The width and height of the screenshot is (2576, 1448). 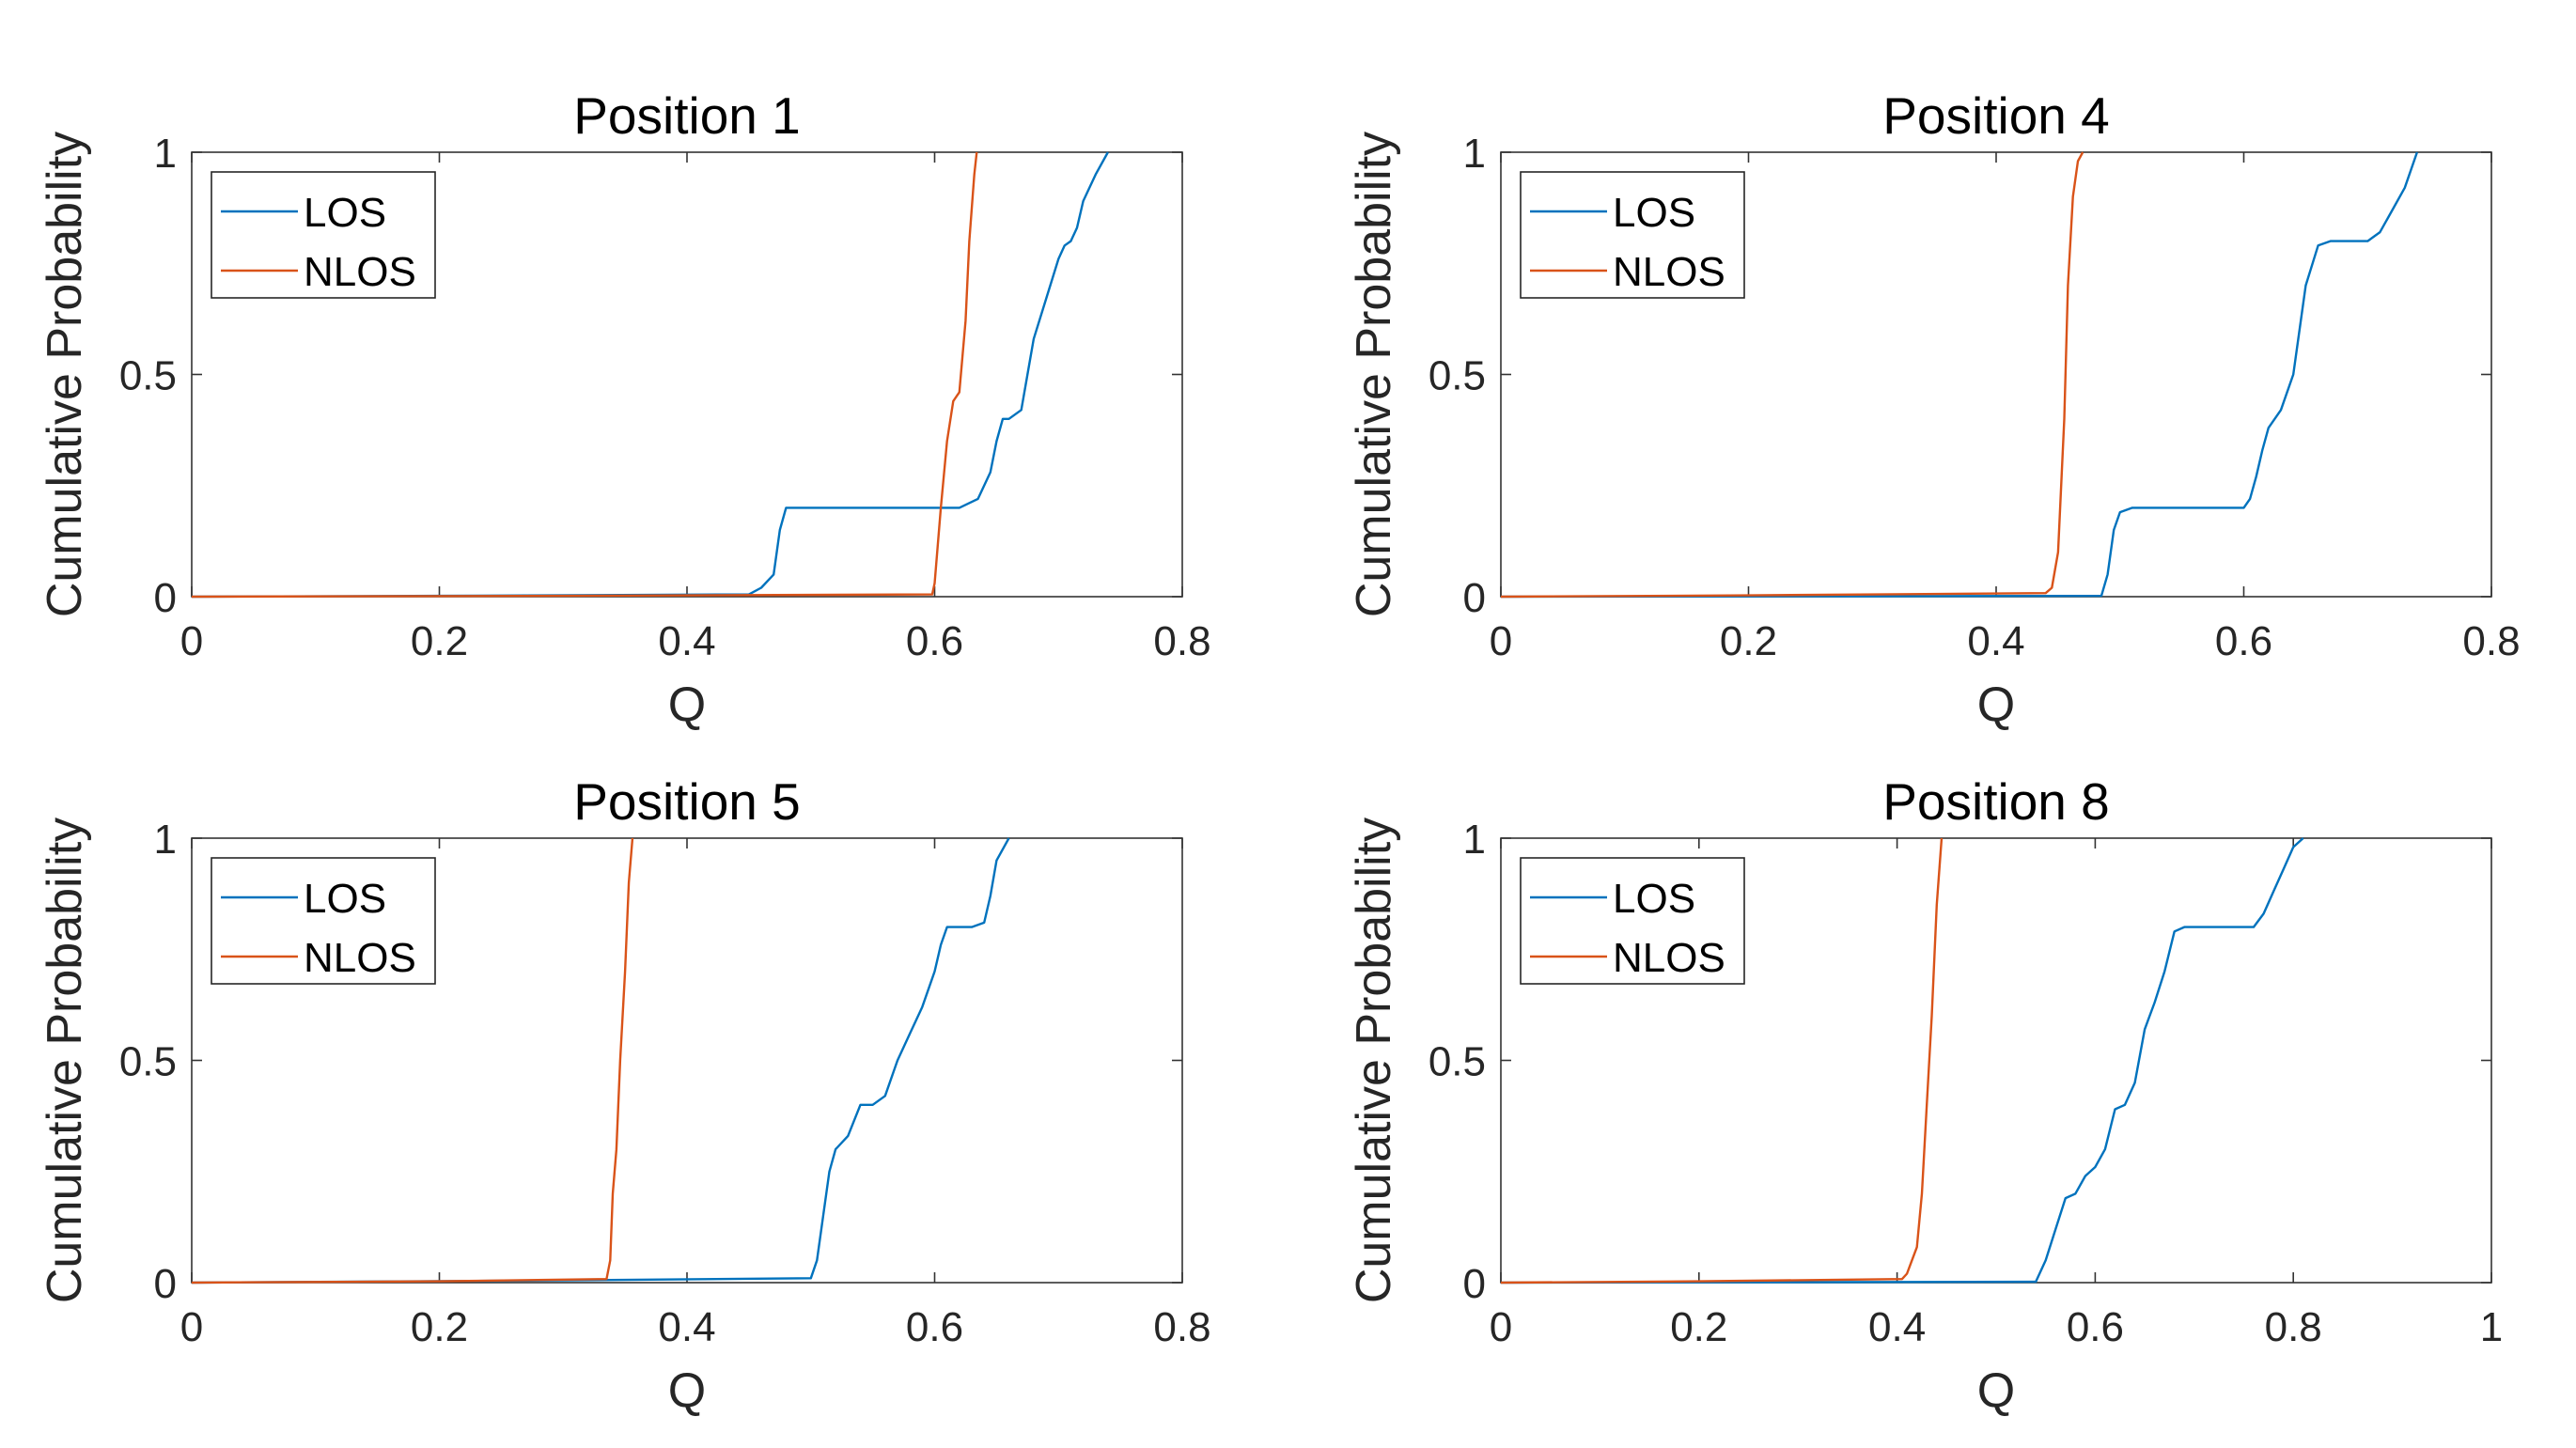 What do you see at coordinates (687, 801) in the screenshot?
I see `chart-title: Position 5` at bounding box center [687, 801].